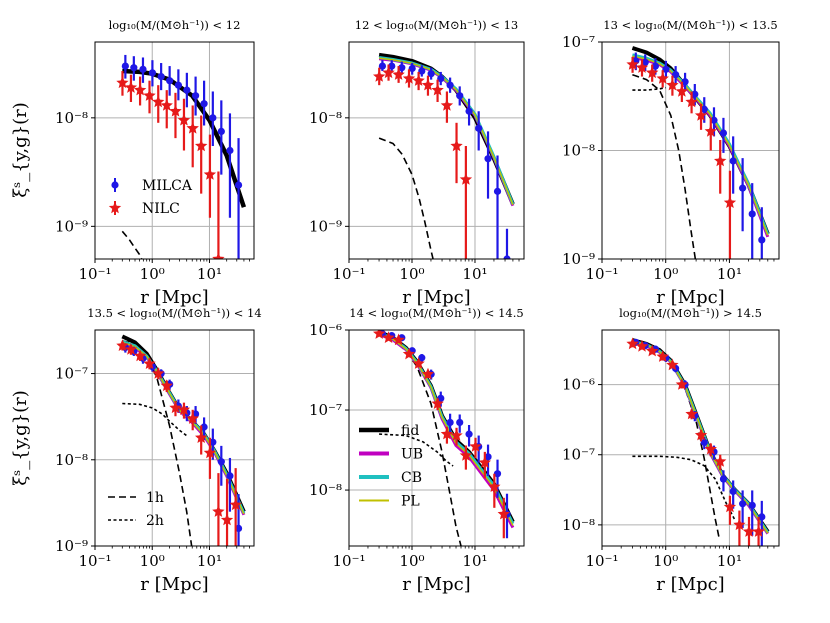  I want to click on legend-fid-label: fid, so click(410, 431).